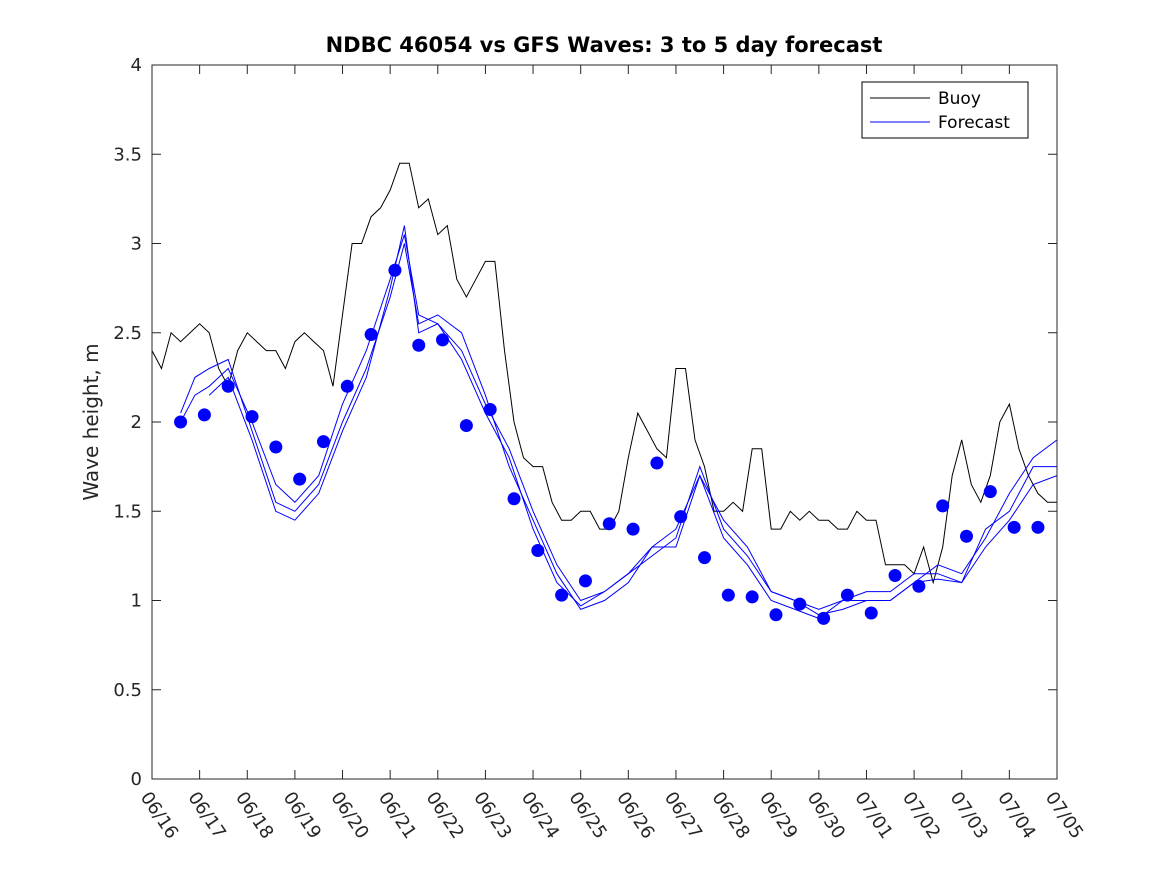  What do you see at coordinates (778, 815) in the screenshot?
I see `x-tick-label: 06/29` at bounding box center [778, 815].